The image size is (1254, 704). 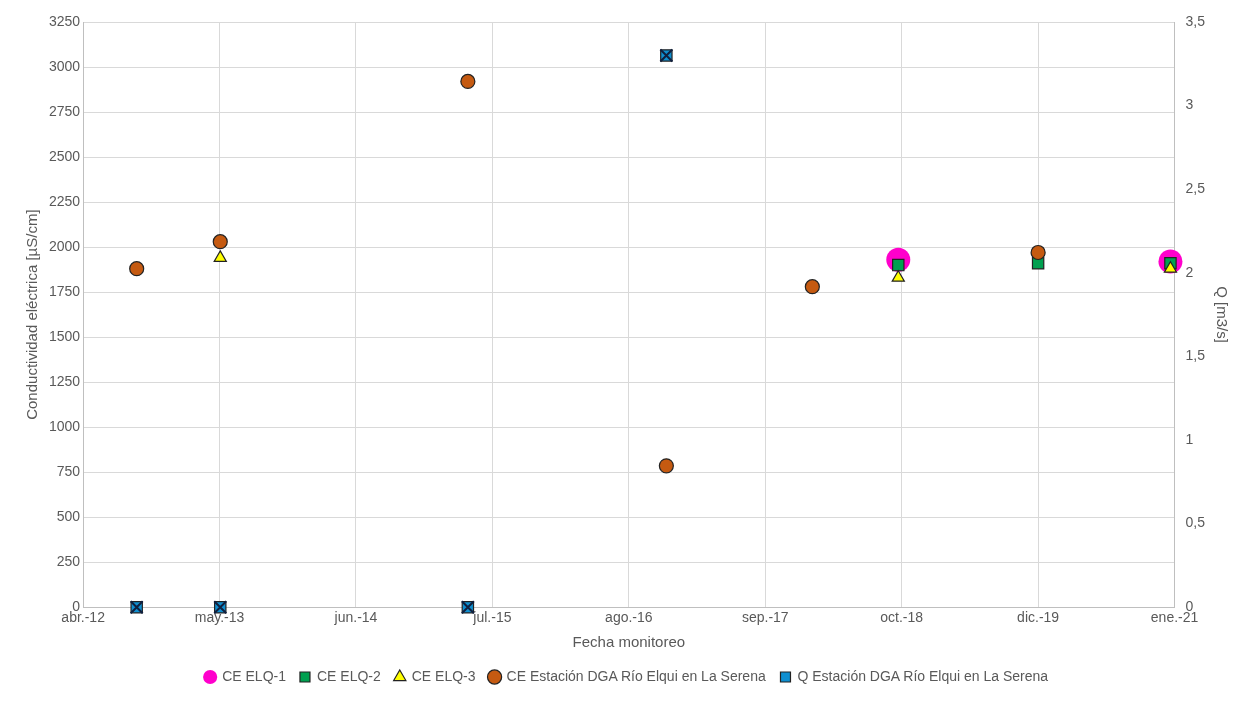 What do you see at coordinates (923, 675) in the screenshot?
I see `legend-label: Q Estación DGA Río Elqui en La Serena` at bounding box center [923, 675].